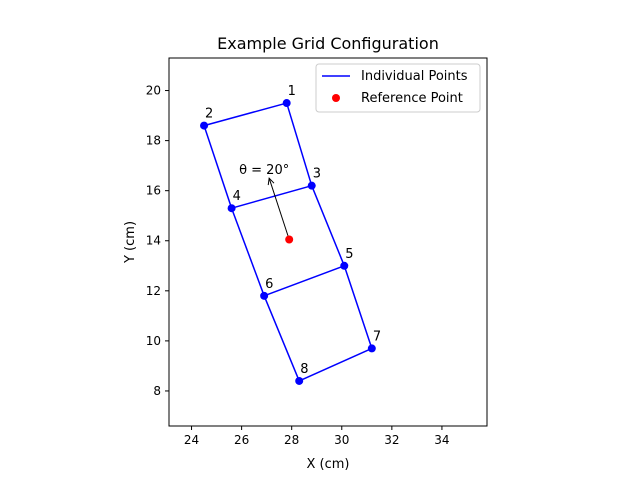  What do you see at coordinates (304, 369) in the screenshot?
I see `point-label: 8` at bounding box center [304, 369].